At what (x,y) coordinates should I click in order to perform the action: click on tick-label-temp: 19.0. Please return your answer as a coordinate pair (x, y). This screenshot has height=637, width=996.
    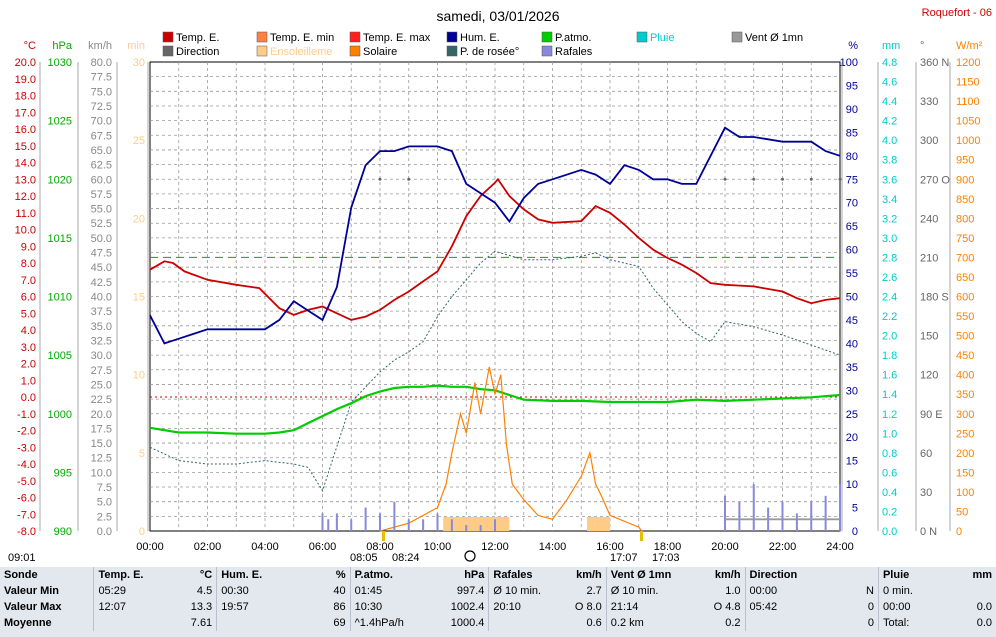
    Looking at the image, I should click on (25, 80).